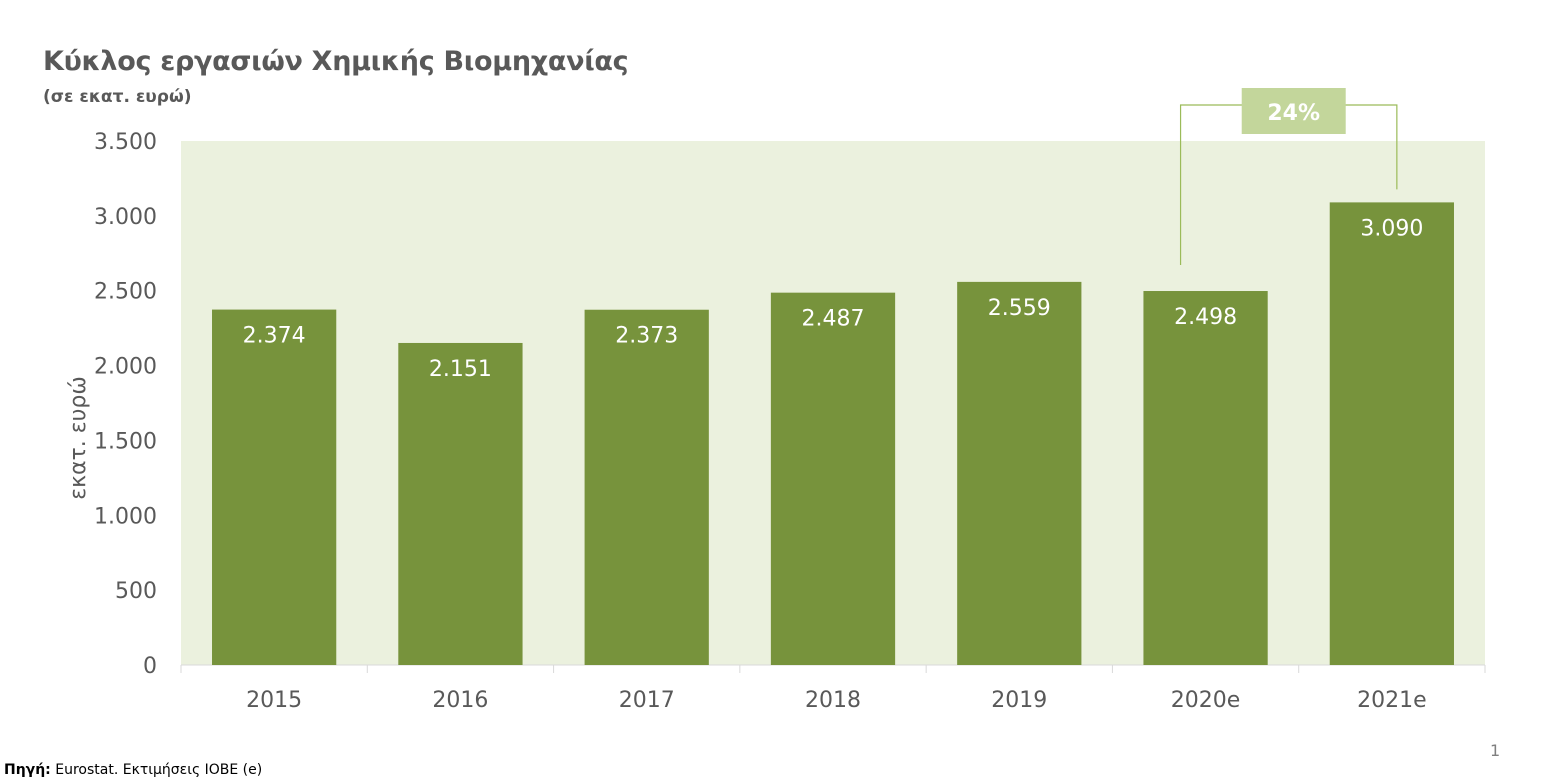 This screenshot has height=783, width=1551. What do you see at coordinates (1495, 750) in the screenshot?
I see `page-number: 1` at bounding box center [1495, 750].